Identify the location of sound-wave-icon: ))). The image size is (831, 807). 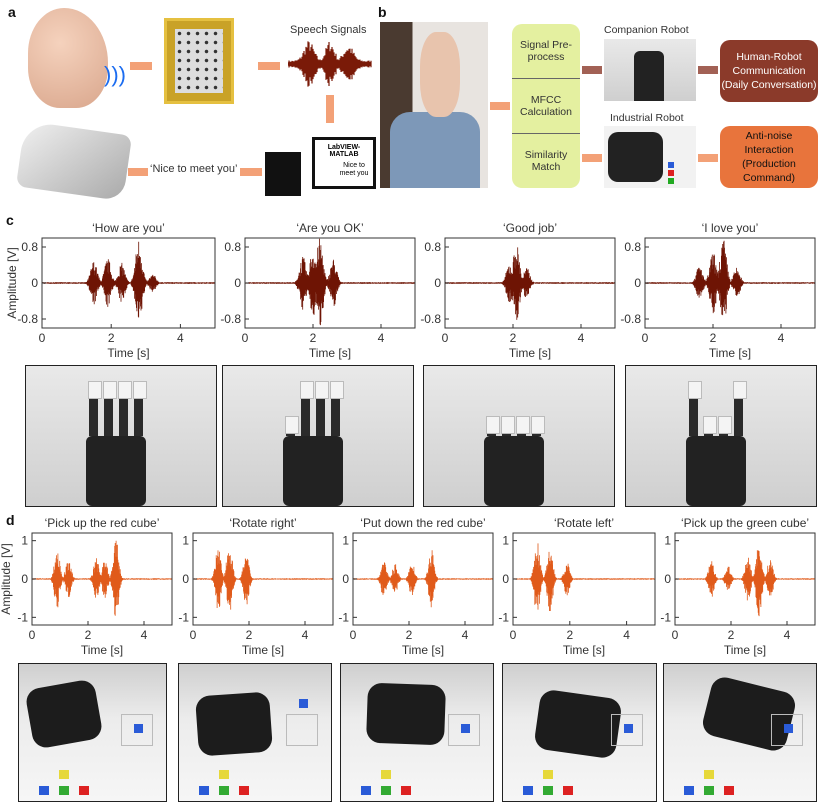
(115, 74).